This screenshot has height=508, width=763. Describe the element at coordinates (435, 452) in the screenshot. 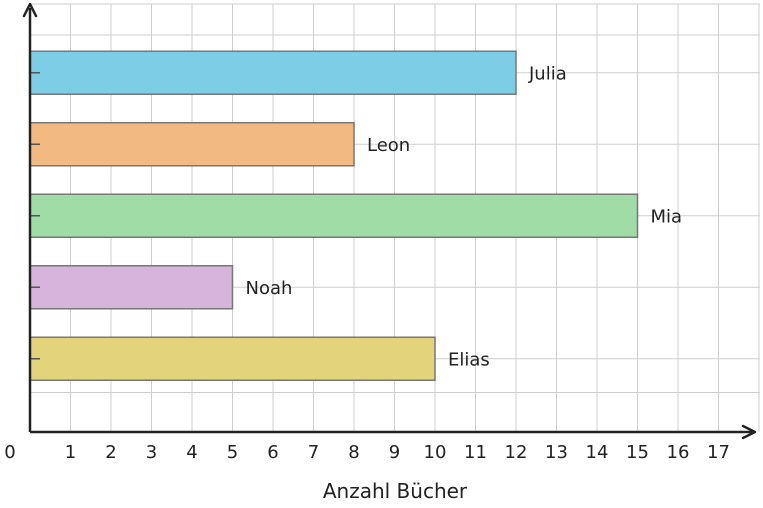

I see `x-tick-label: 10` at that location.